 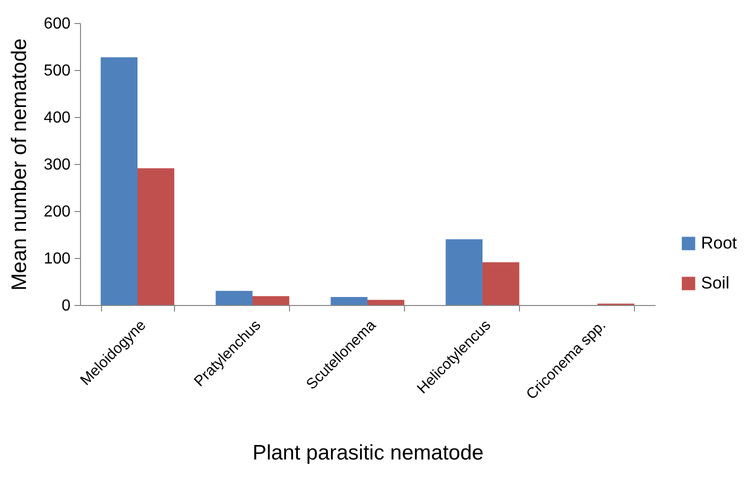 I want to click on y-tick-label: 0, so click(x=66, y=306).